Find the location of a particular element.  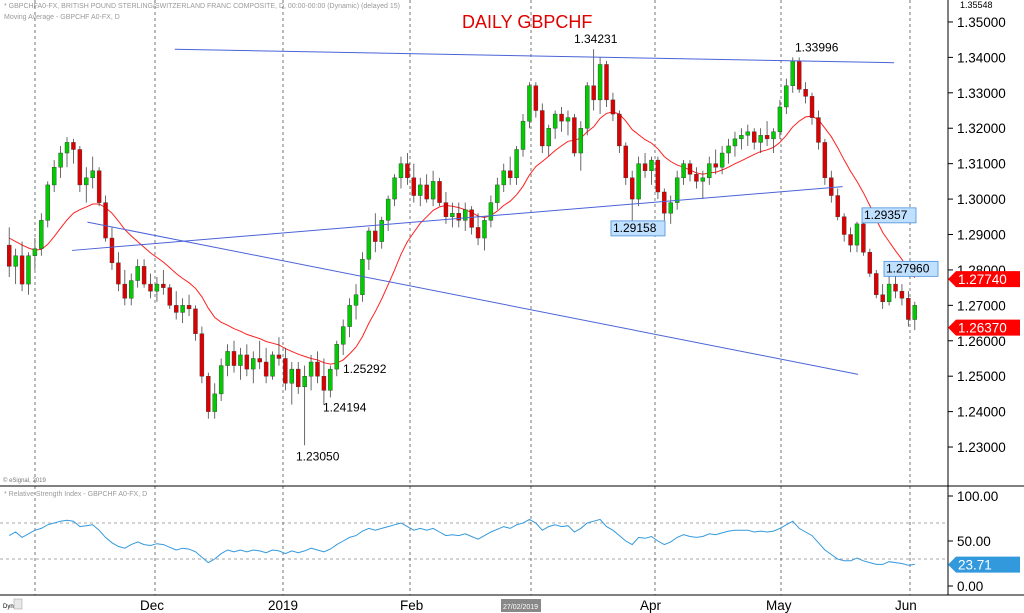

time-label: Apr is located at coordinates (651, 605).